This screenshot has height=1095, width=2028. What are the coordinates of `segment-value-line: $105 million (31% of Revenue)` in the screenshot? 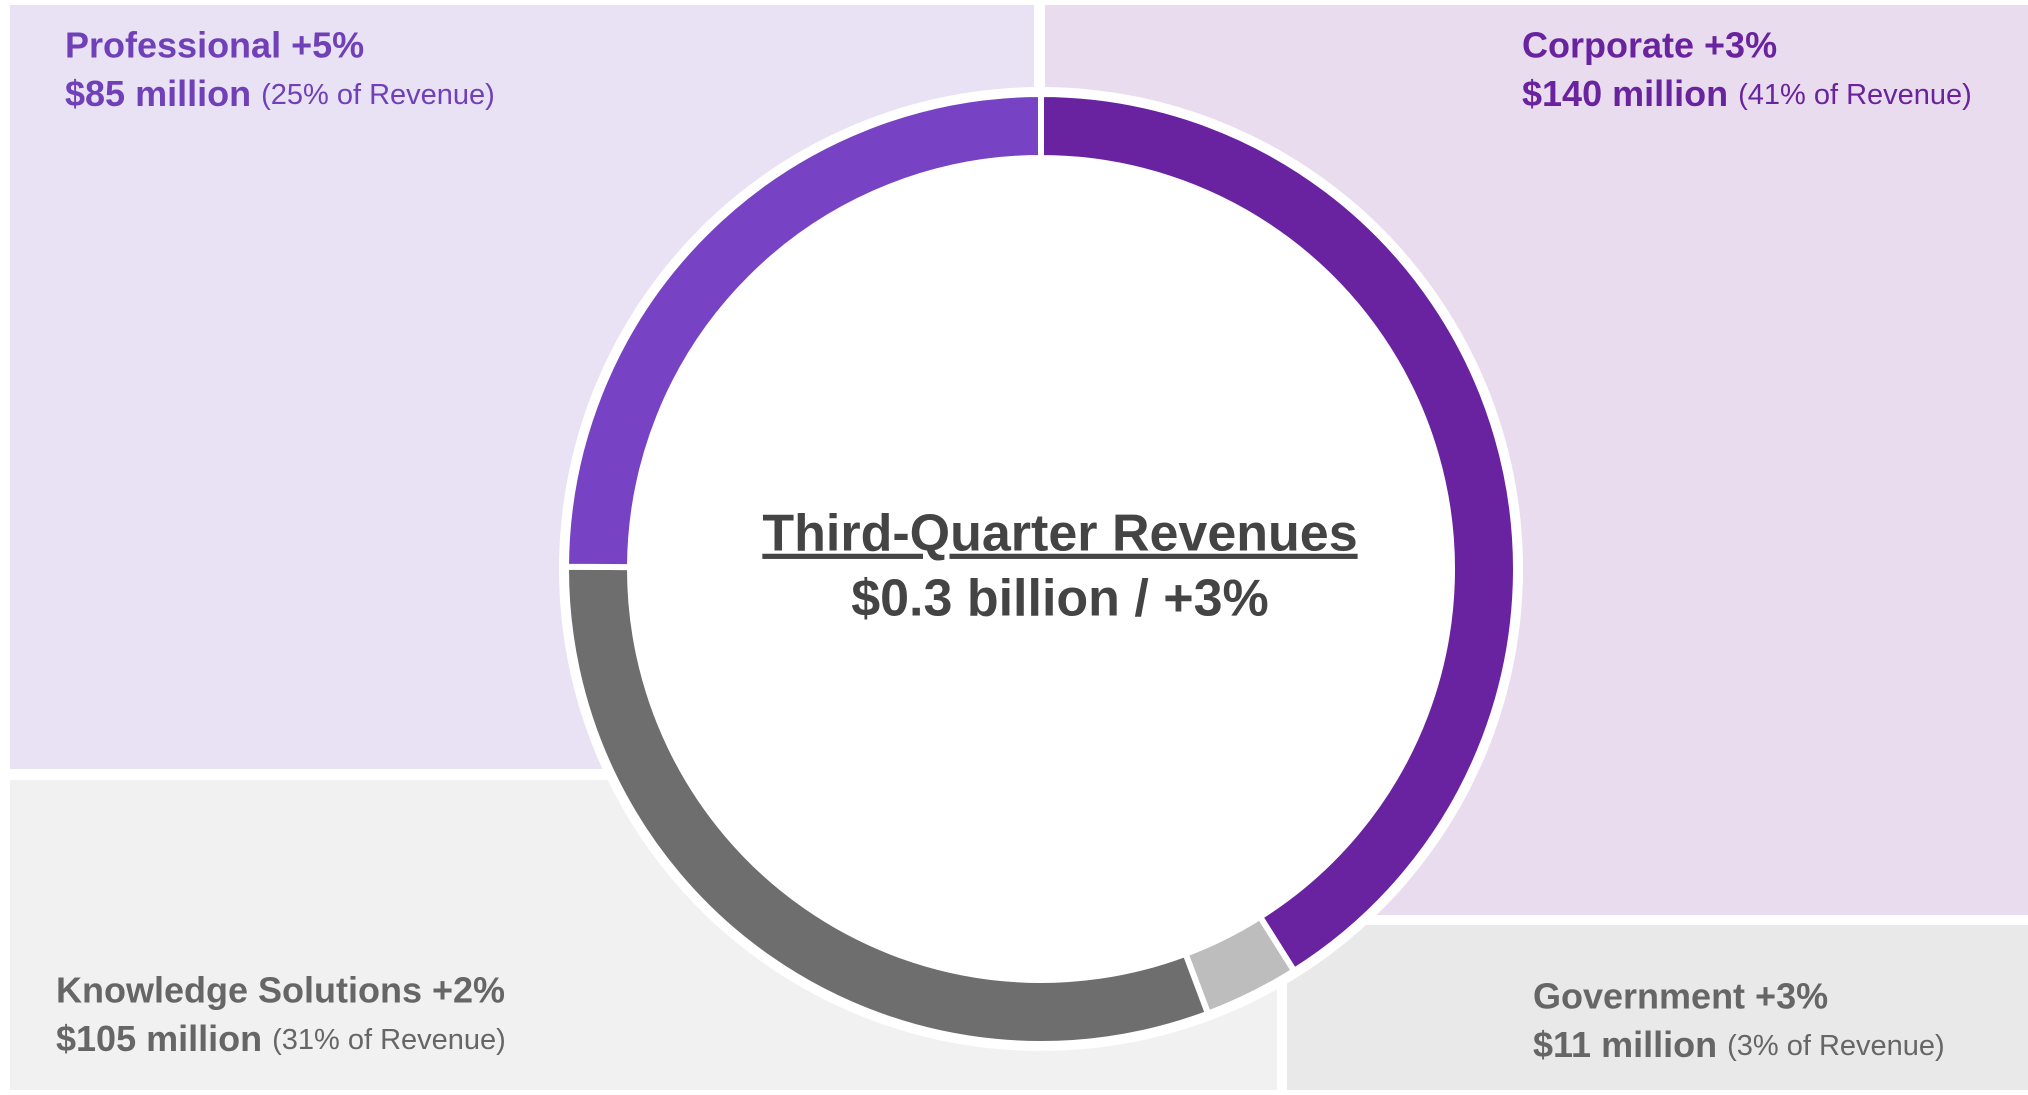 It's located at (281, 1038).